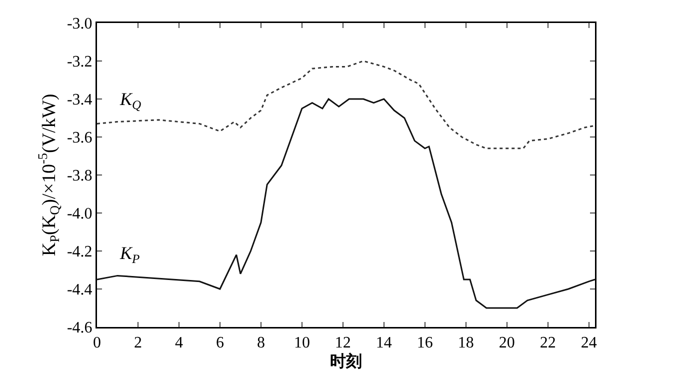  Describe the element at coordinates (506, 343) in the screenshot. I see `x-tick-label: 20` at that location.